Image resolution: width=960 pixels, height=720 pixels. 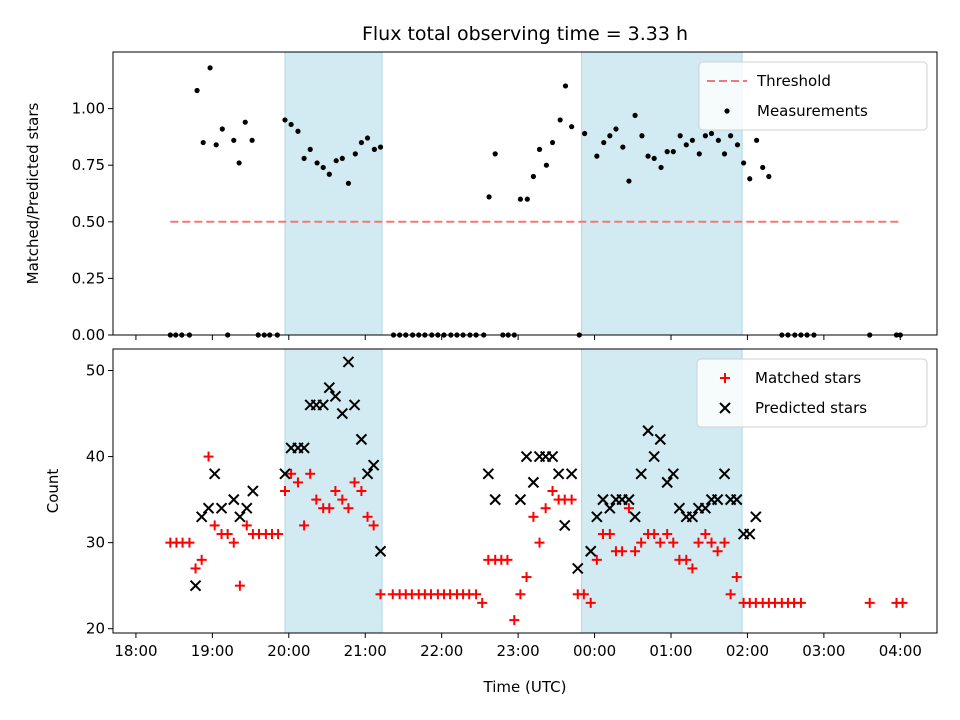 What do you see at coordinates (95, 629) in the screenshot?
I see `y-tick-label: 20` at bounding box center [95, 629].